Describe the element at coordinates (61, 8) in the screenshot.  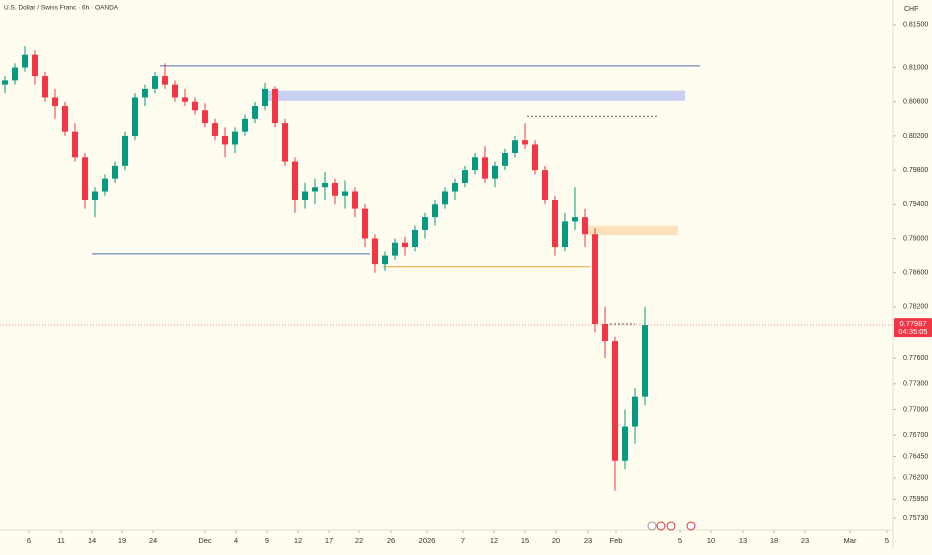
I see `chart-title: U.S. Dollar / Swiss Franc · 6h · OANDA` at that location.